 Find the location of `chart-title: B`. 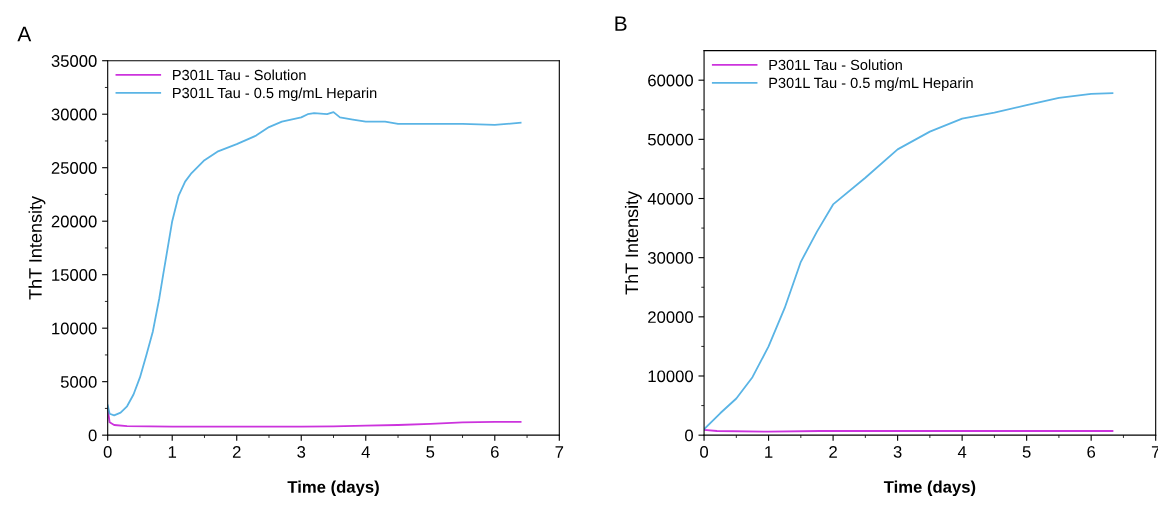

chart-title: B is located at coordinates (621, 23).